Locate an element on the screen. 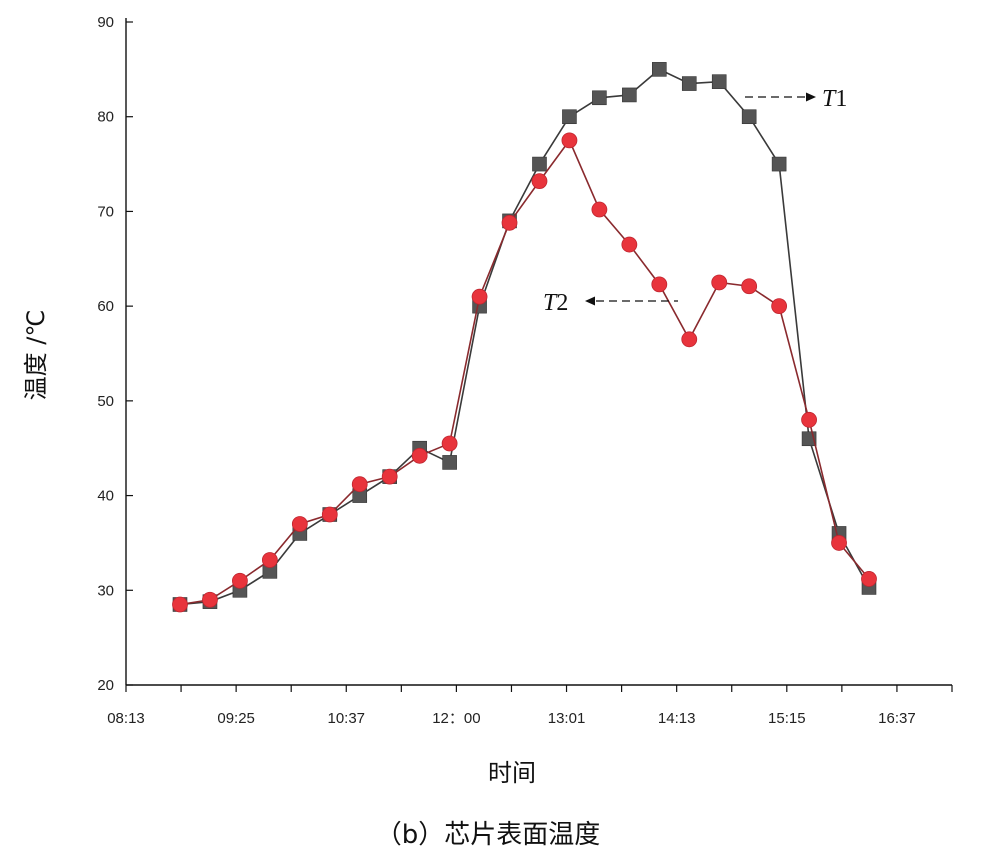 The image size is (997, 868). t2-label: T2 is located at coordinates (555, 303).